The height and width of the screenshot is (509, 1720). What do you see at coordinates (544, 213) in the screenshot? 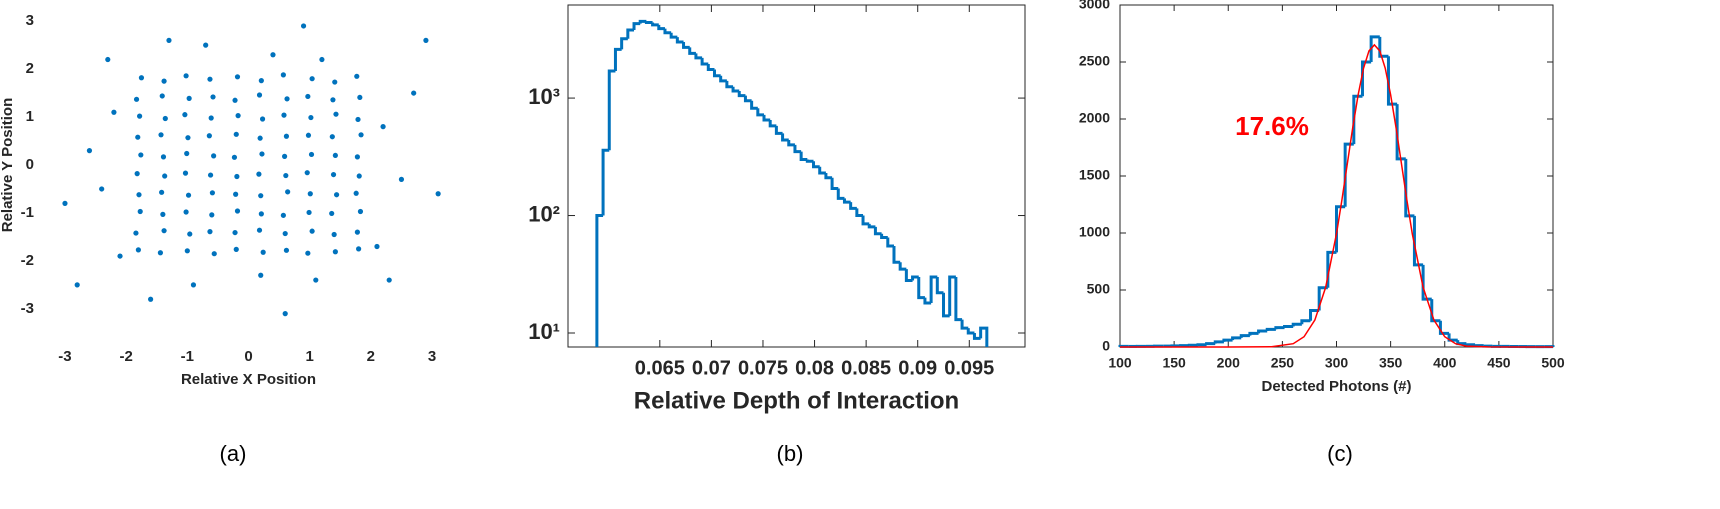
I see `y-tick-label: 10²` at bounding box center [544, 213].